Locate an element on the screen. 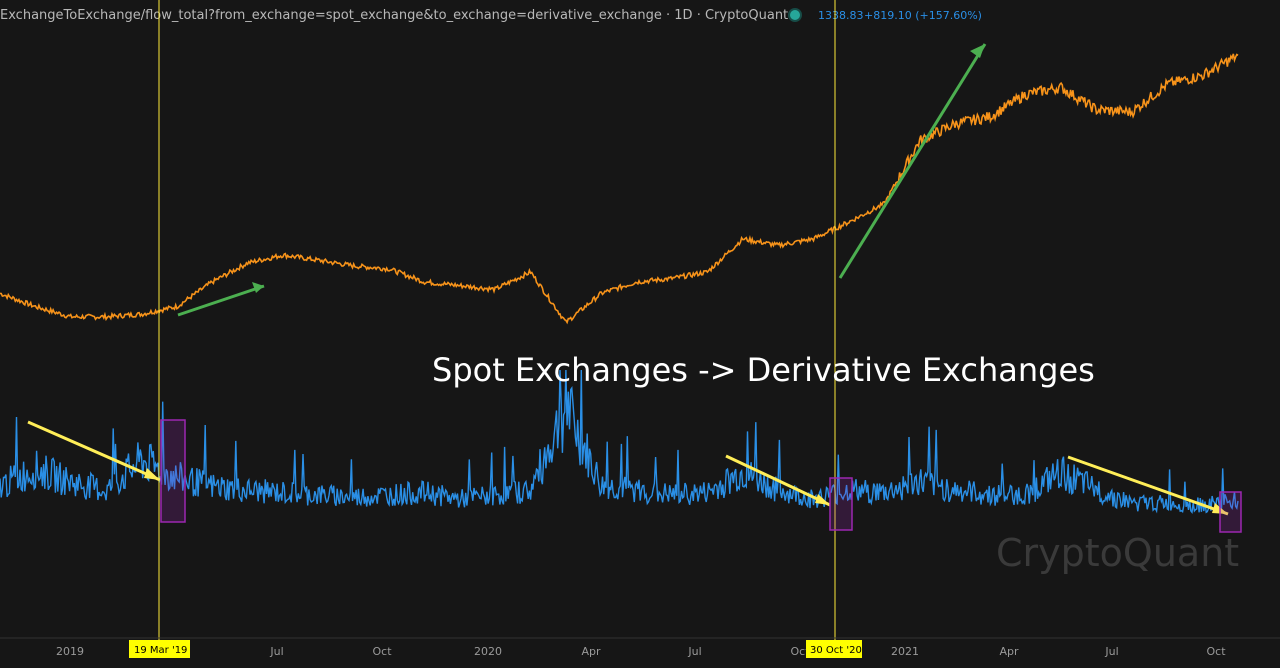 Image resolution: width=1280 pixels, height=668 pixels. marker-label-text-1: 19 Mar '19 is located at coordinates (160, 650).